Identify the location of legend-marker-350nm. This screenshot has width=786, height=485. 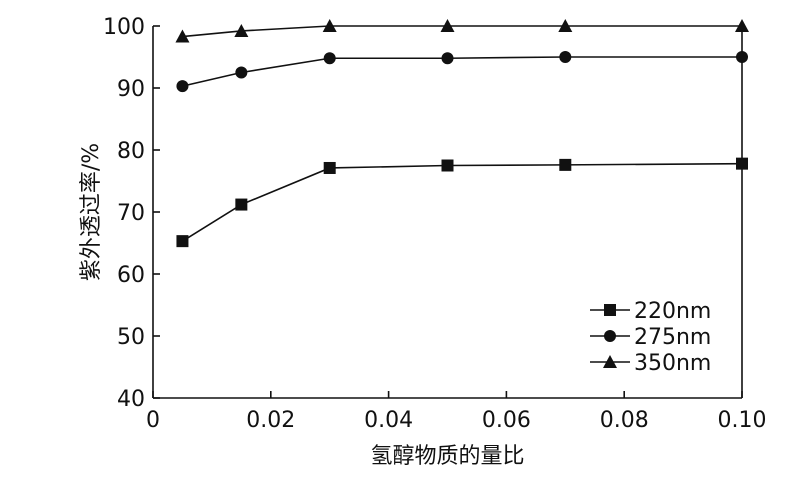
(610, 361).